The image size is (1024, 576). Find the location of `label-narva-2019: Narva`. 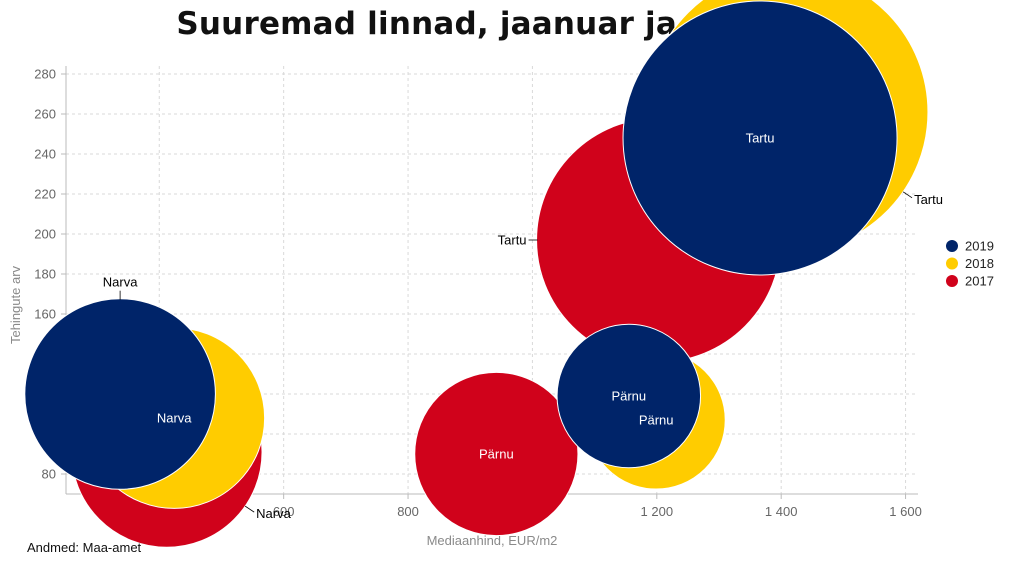

label-narva-2019: Narva is located at coordinates (120, 282).